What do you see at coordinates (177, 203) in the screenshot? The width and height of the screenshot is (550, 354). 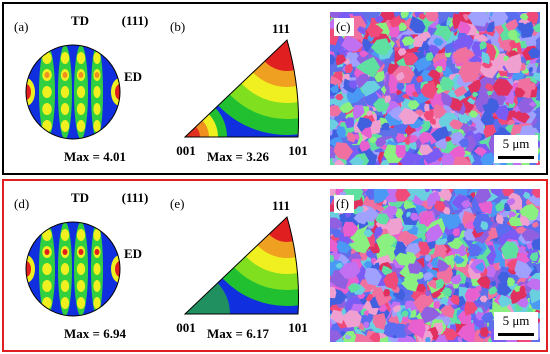 I see `panel-label: (e)` at bounding box center [177, 203].